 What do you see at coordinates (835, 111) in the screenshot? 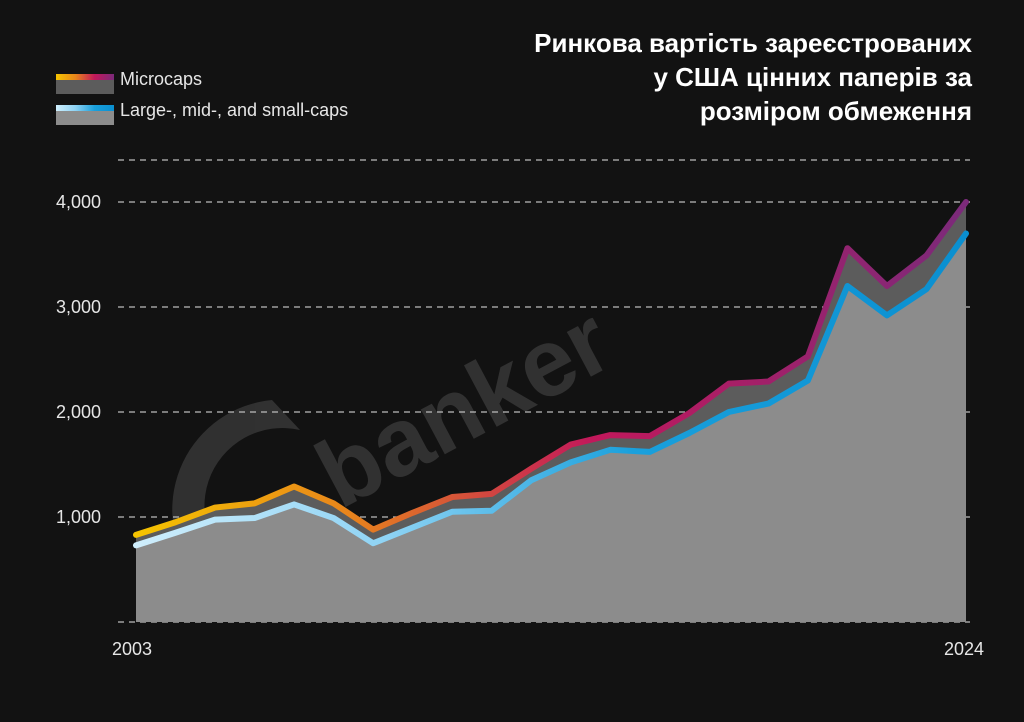
I see `chart-title-line-3: розміром обмеження` at bounding box center [835, 111].